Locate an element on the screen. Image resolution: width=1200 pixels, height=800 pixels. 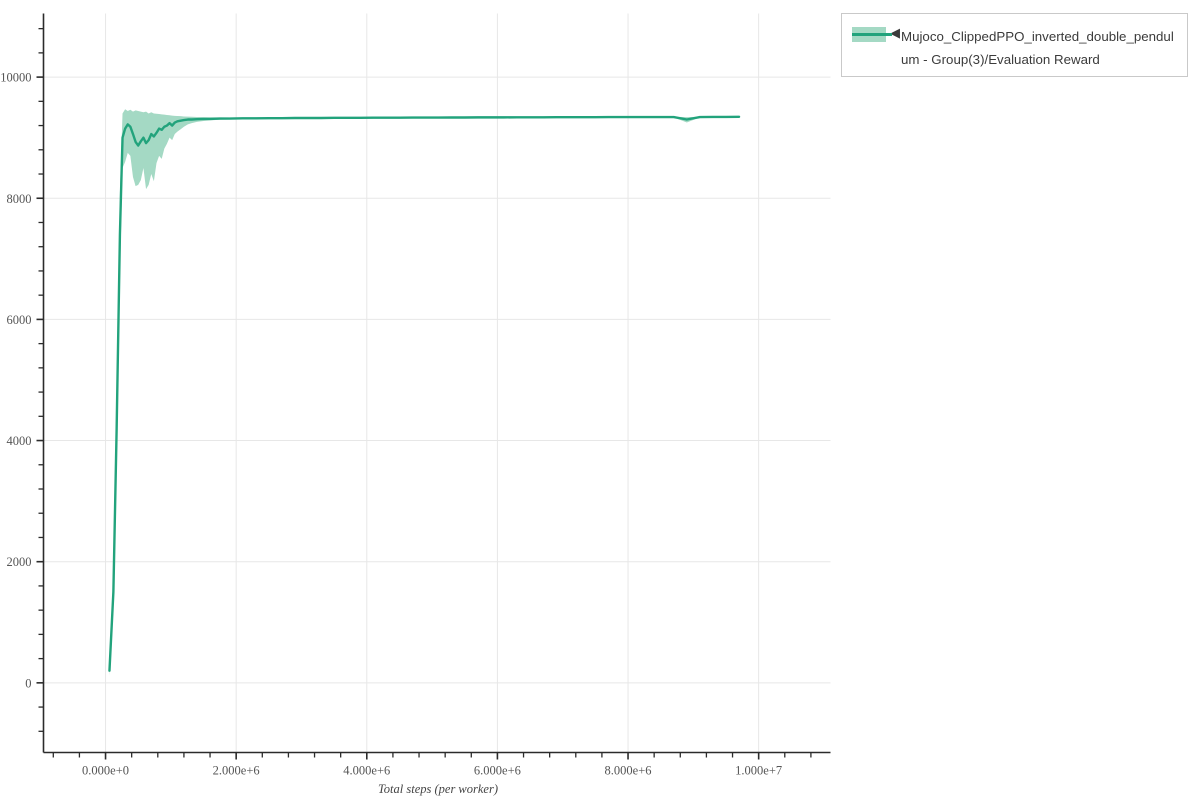
x-axis-title: Total steps (per worker) is located at coordinates (438, 789).